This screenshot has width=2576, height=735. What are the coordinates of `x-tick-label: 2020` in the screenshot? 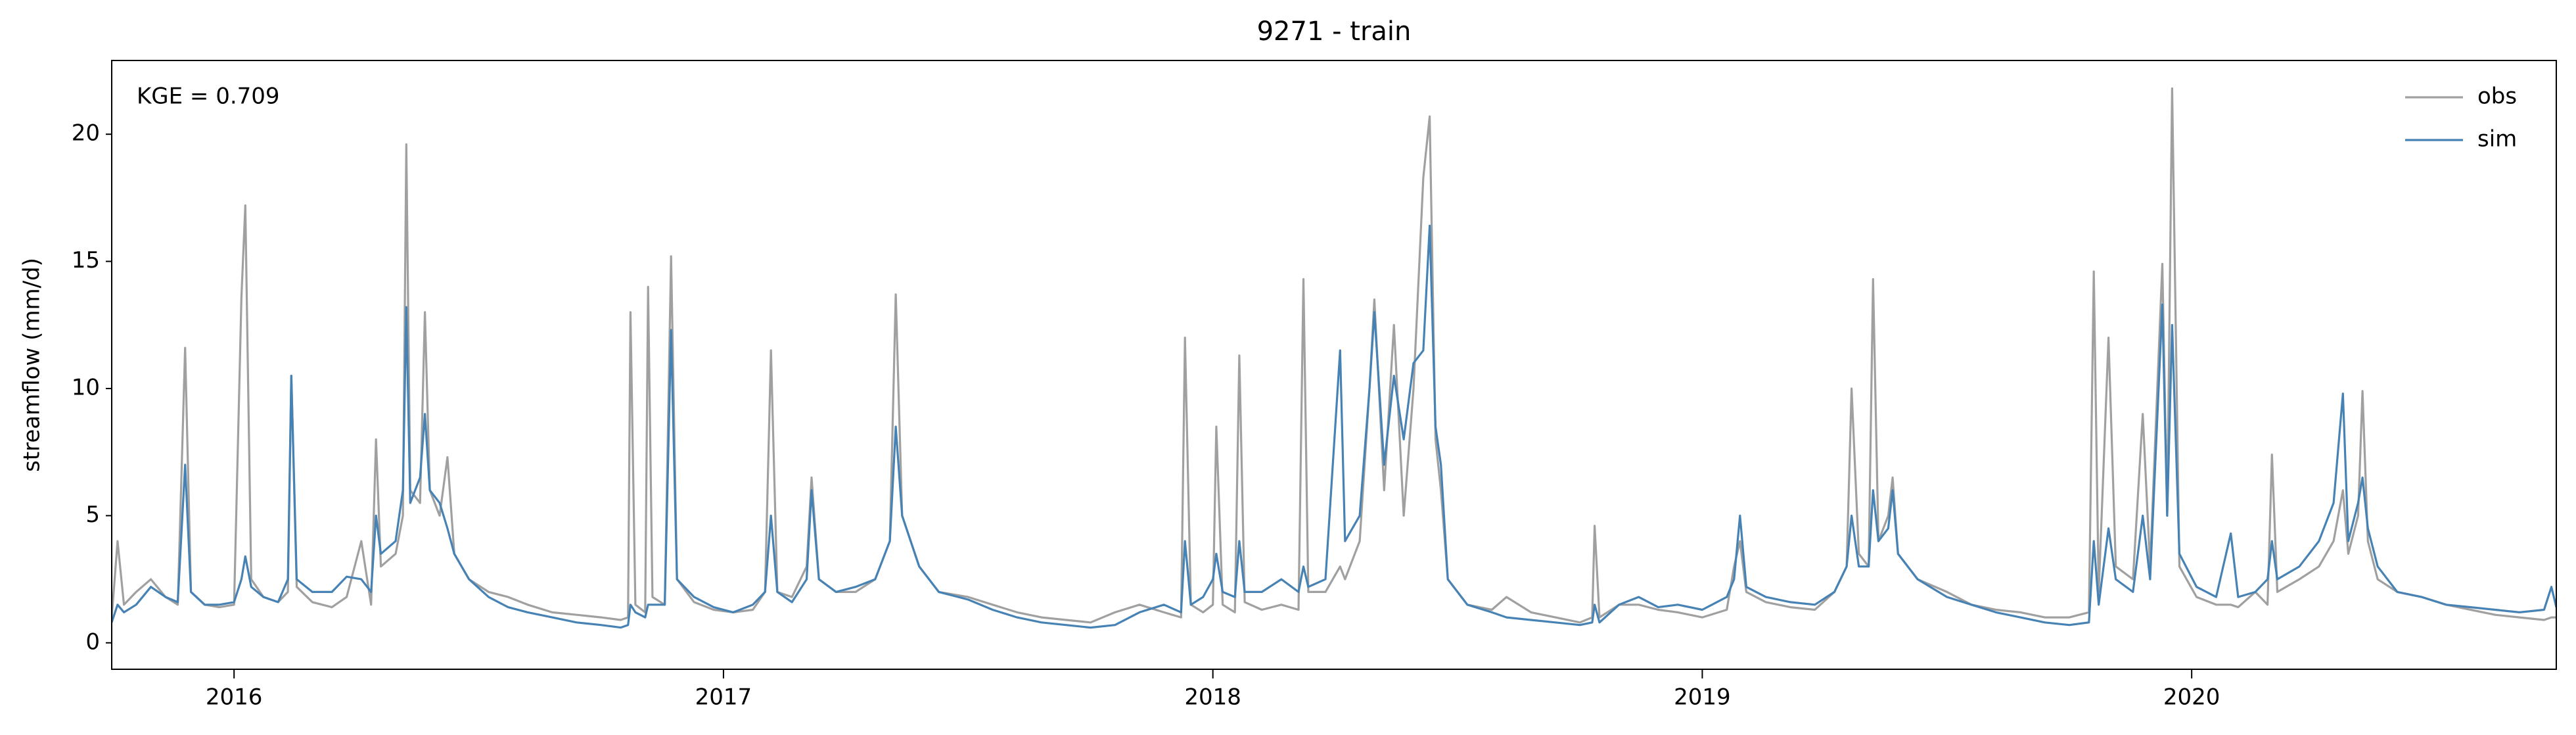 It's located at (2192, 697).